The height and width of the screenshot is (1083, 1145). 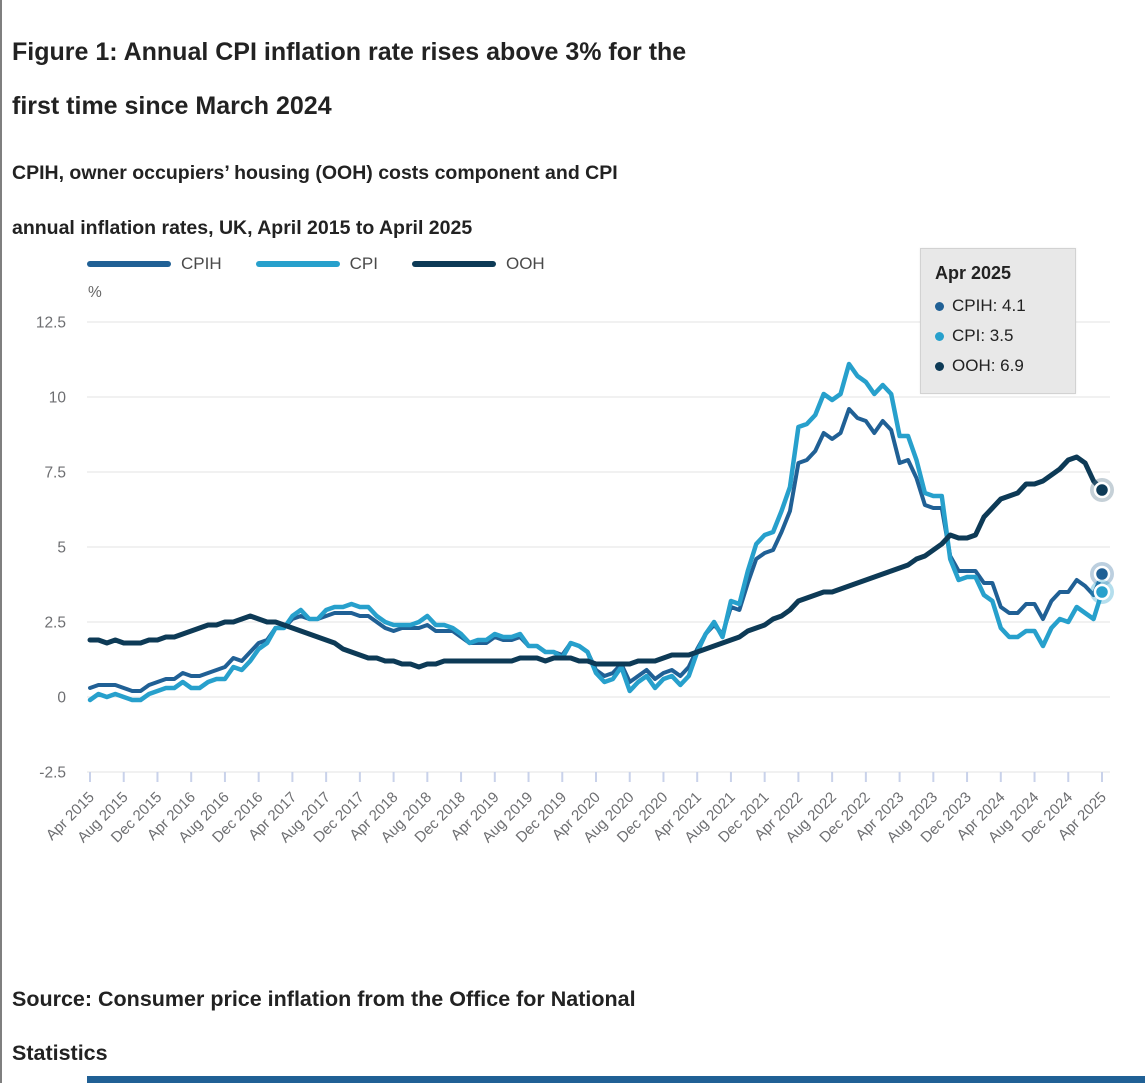 I want to click on tooltip-date-label: Apr 2025, so click(x=973, y=273).